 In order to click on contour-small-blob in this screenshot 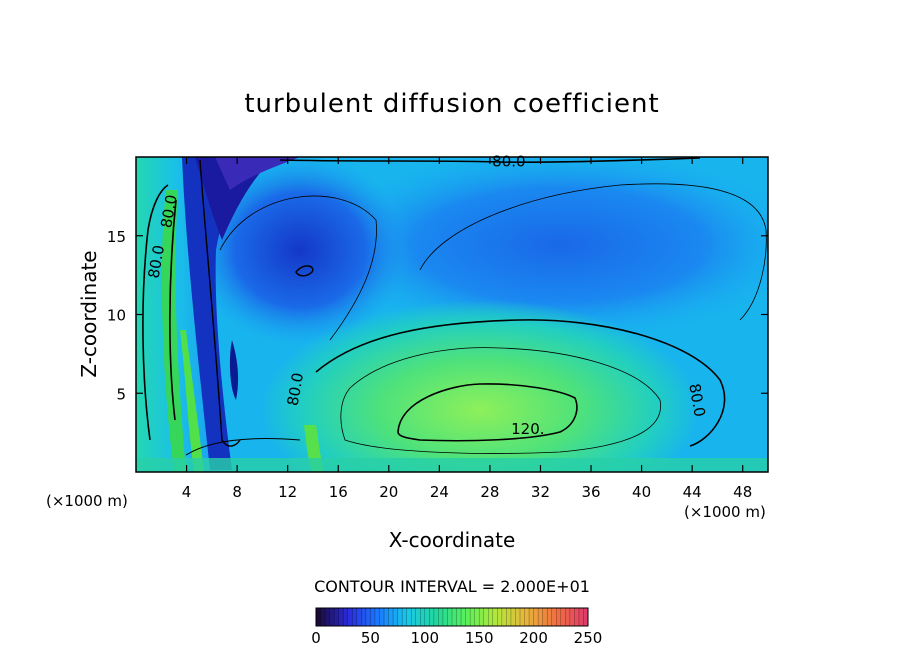, I will do `click(304, 271)`.